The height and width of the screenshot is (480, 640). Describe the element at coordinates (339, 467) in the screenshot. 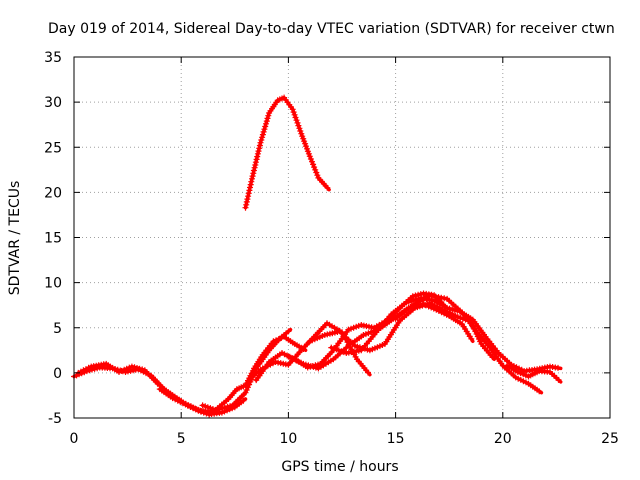

I see `x-axis-title: GPS time / hours` at that location.